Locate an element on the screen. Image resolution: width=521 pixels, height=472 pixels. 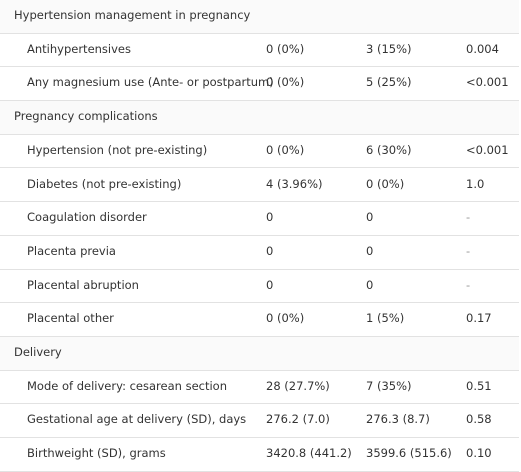
cell-value: 3 (15%) is located at coordinates (389, 48).